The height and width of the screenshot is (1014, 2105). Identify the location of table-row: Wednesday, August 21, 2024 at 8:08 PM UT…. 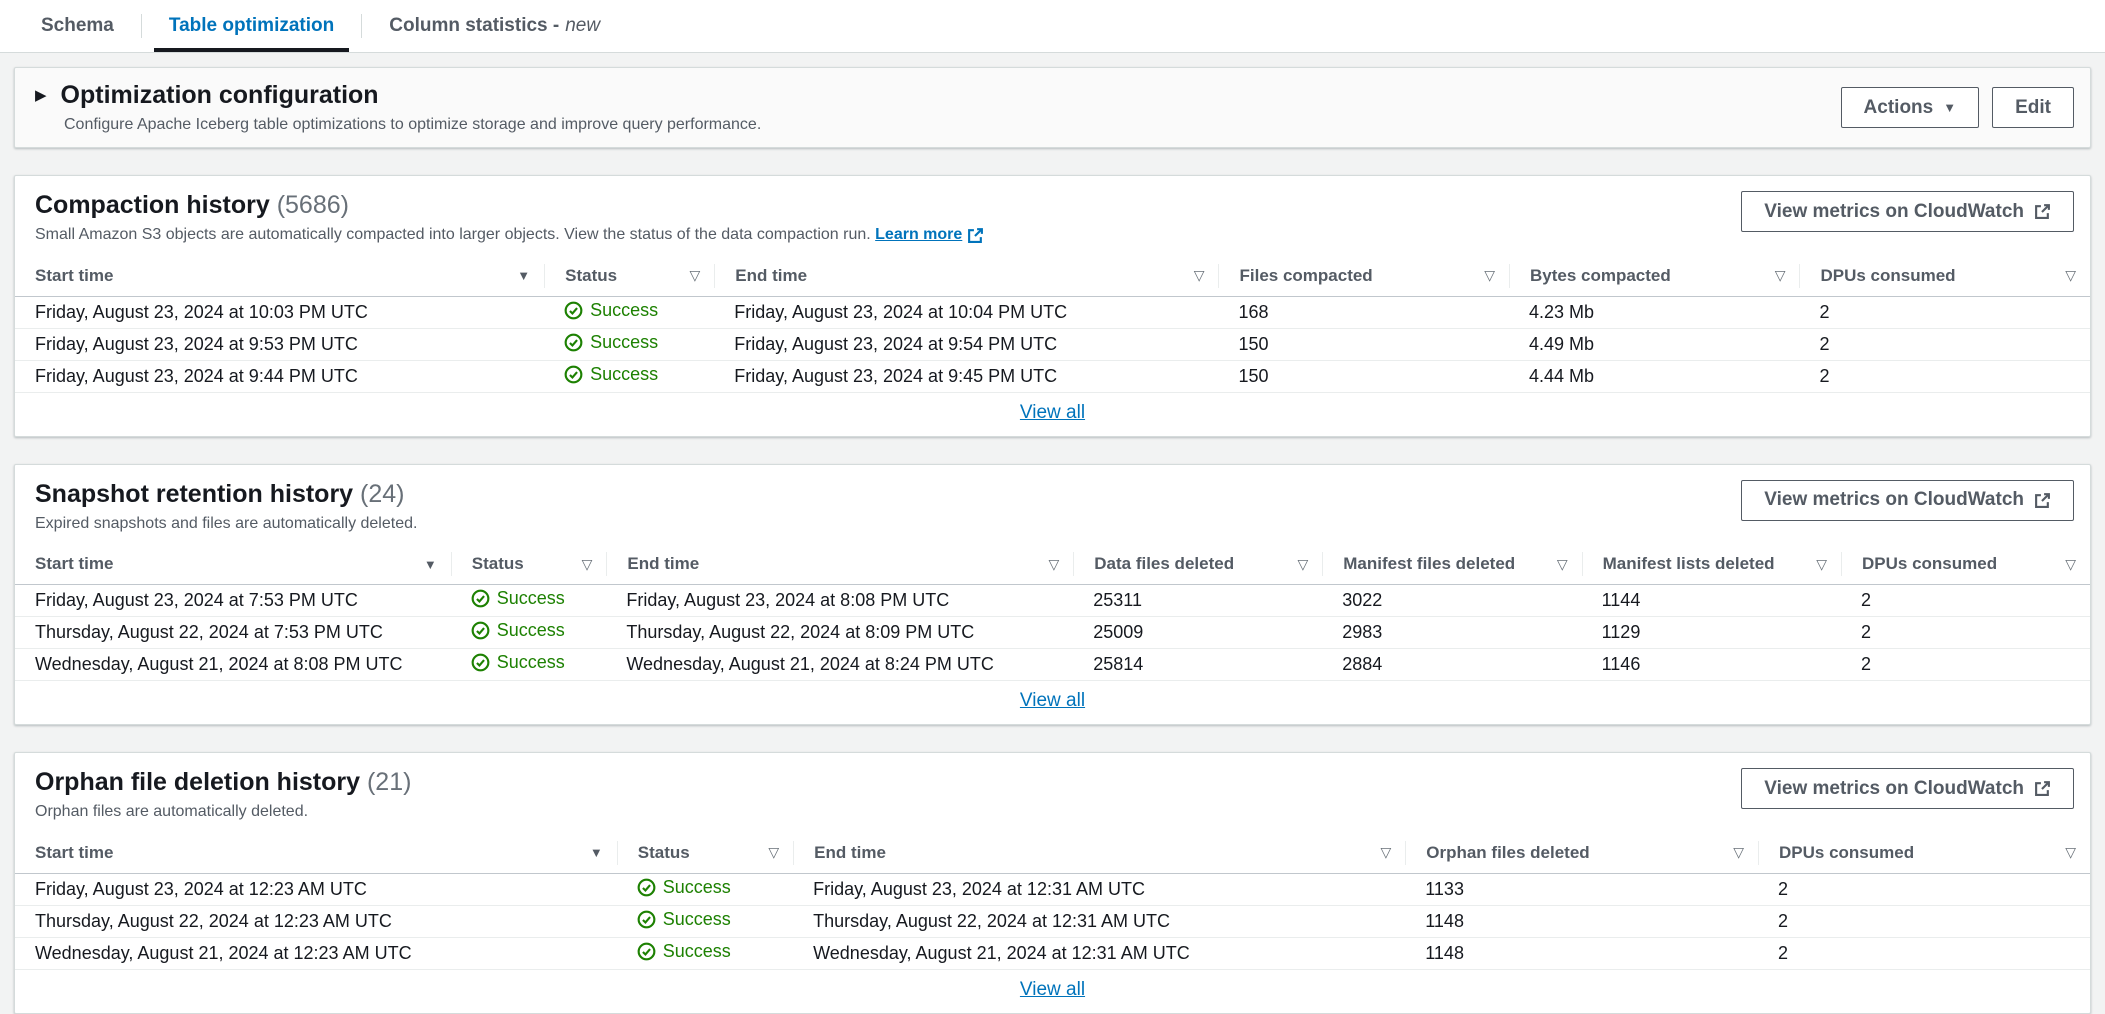
(1052, 664).